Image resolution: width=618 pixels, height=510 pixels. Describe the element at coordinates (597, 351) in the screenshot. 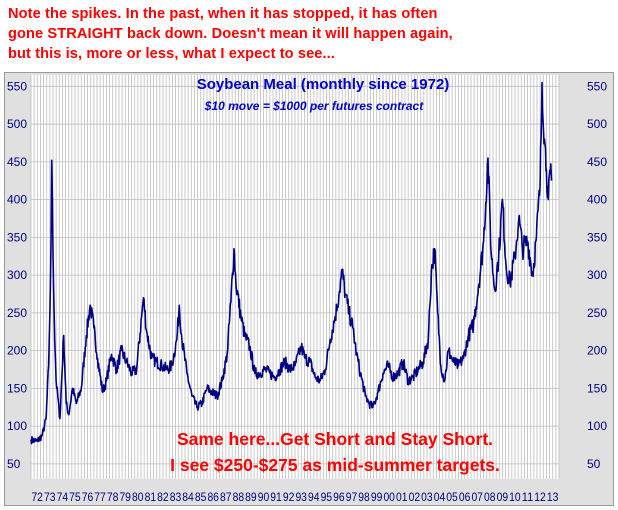

I see `y-tick-label-right: 200` at that location.